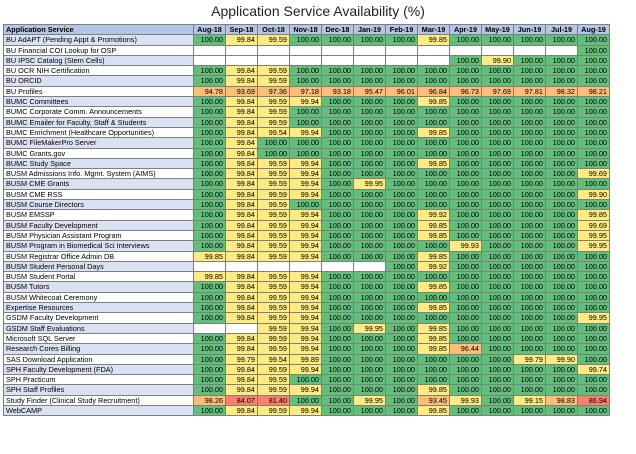 Image resolution: width=636 pixels, height=454 pixels. Describe the element at coordinates (98, 349) in the screenshot. I see `service-name-cell: Research Cores Billing` at that location.